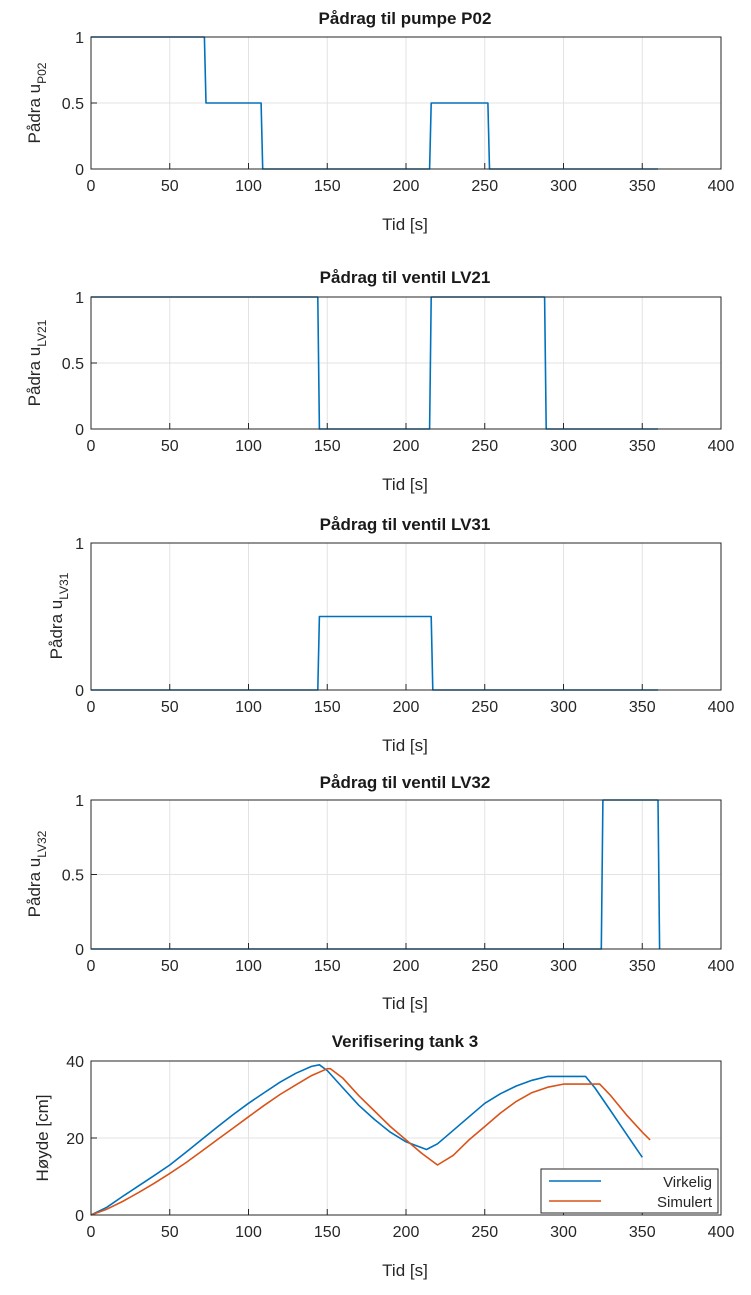 Image resolution: width=751 pixels, height=1295 pixels. What do you see at coordinates (59, 615) in the screenshot?
I see `y-axis-label: Pådra uLV31` at bounding box center [59, 615].